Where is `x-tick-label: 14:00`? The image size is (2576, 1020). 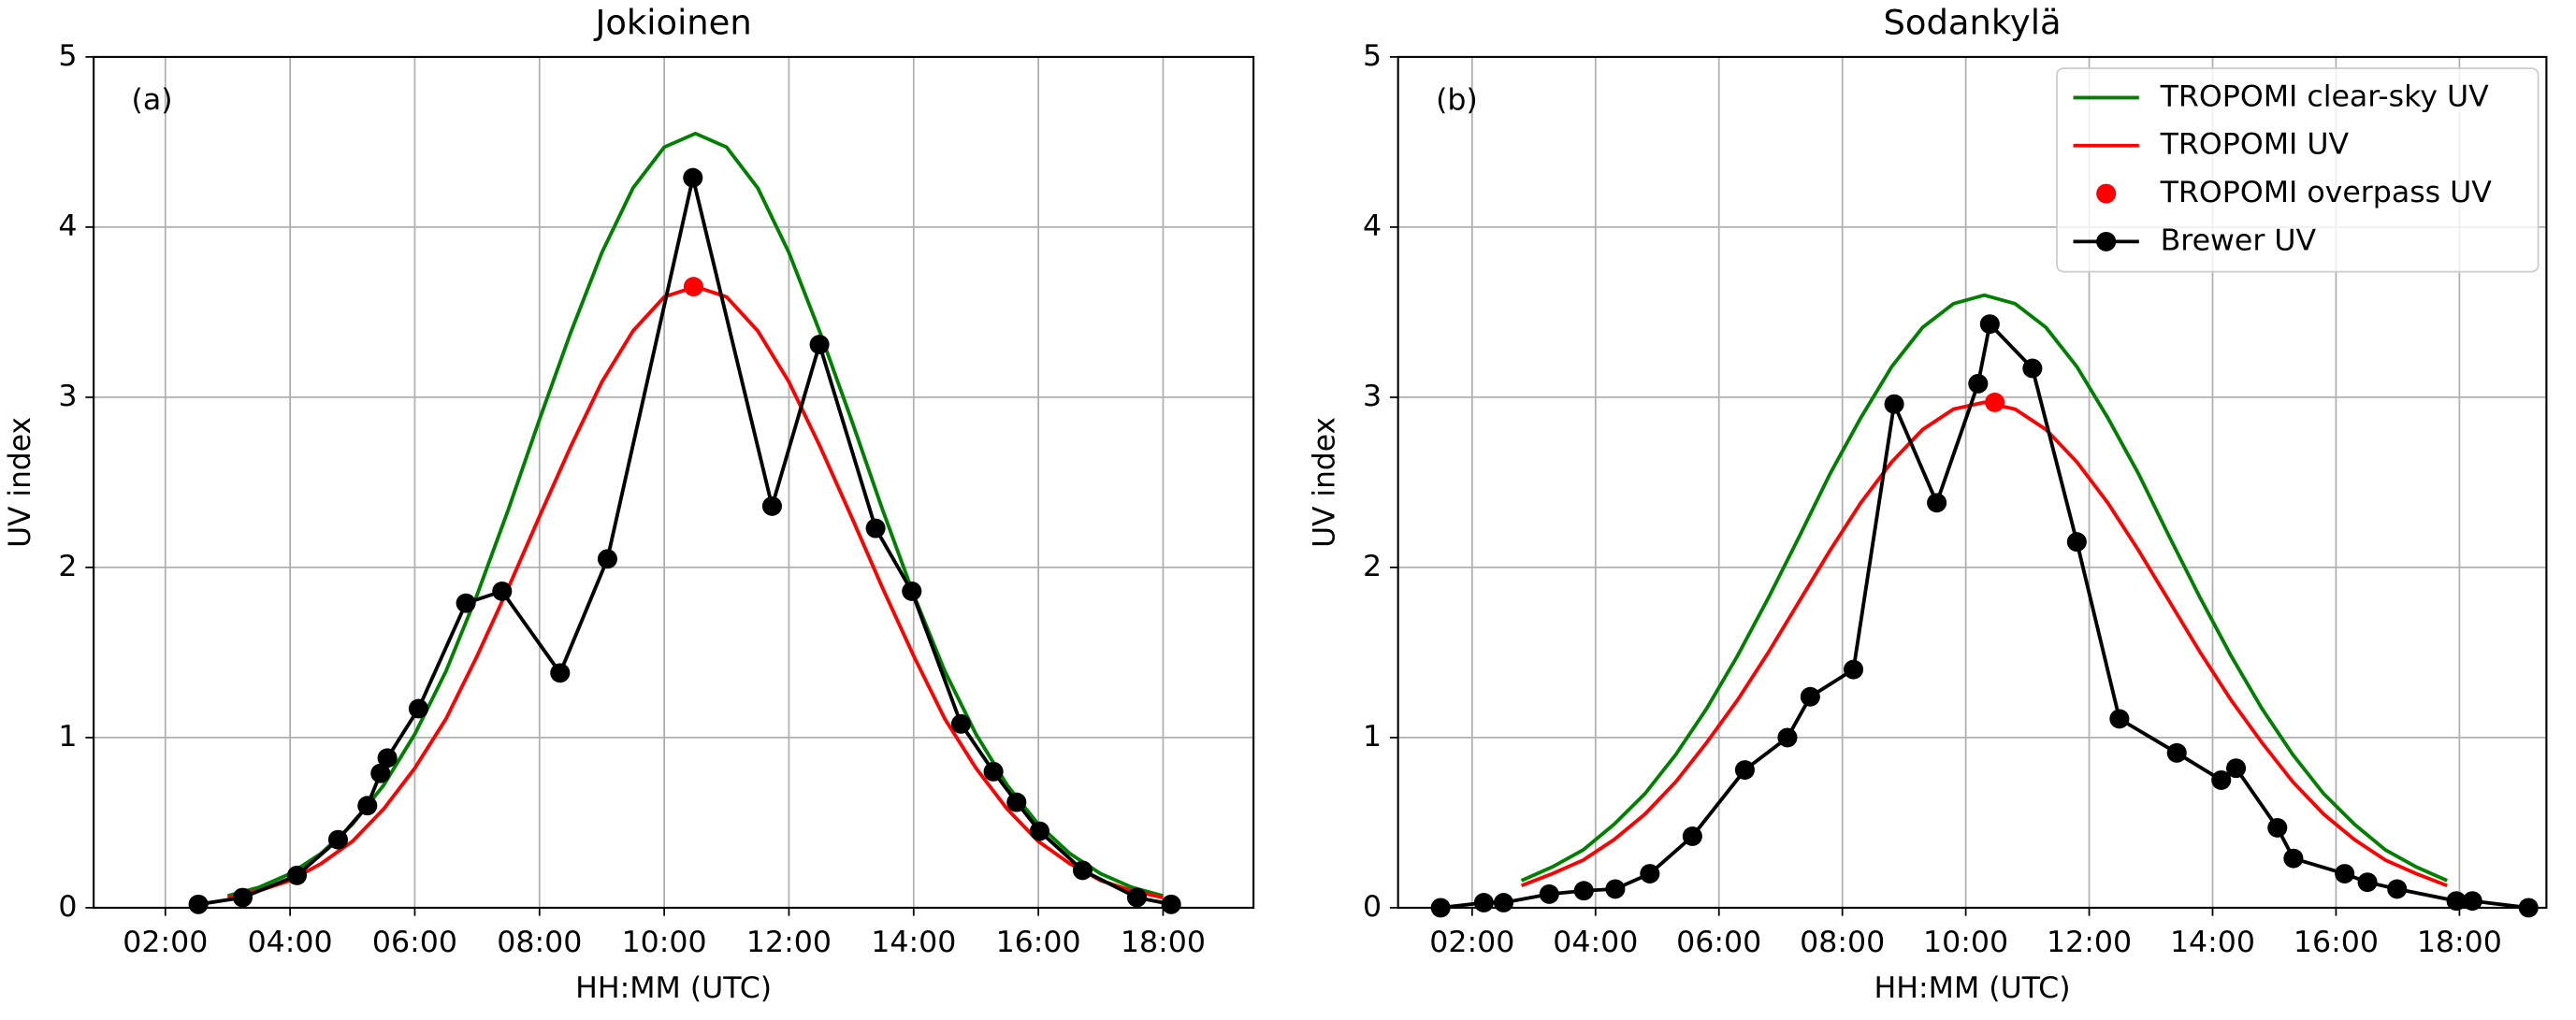
x-tick-label: 14:00 is located at coordinates (2212, 942).